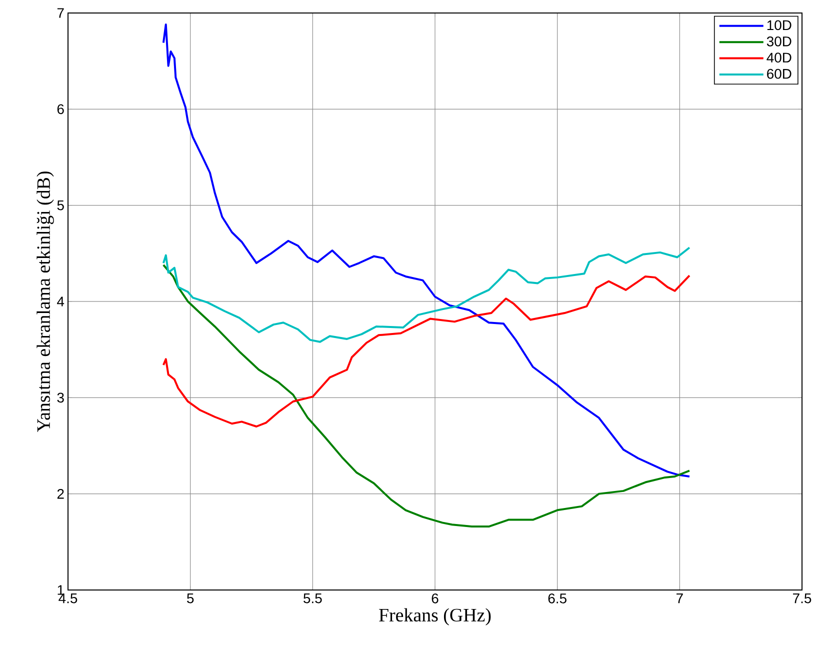  Describe the element at coordinates (435, 598) in the screenshot. I see `x-tick-label: 6` at that location.